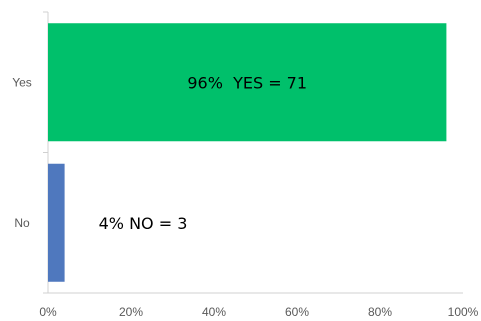 The height and width of the screenshot is (321, 481). I want to click on x-tick-label: 20%, so click(131, 312).